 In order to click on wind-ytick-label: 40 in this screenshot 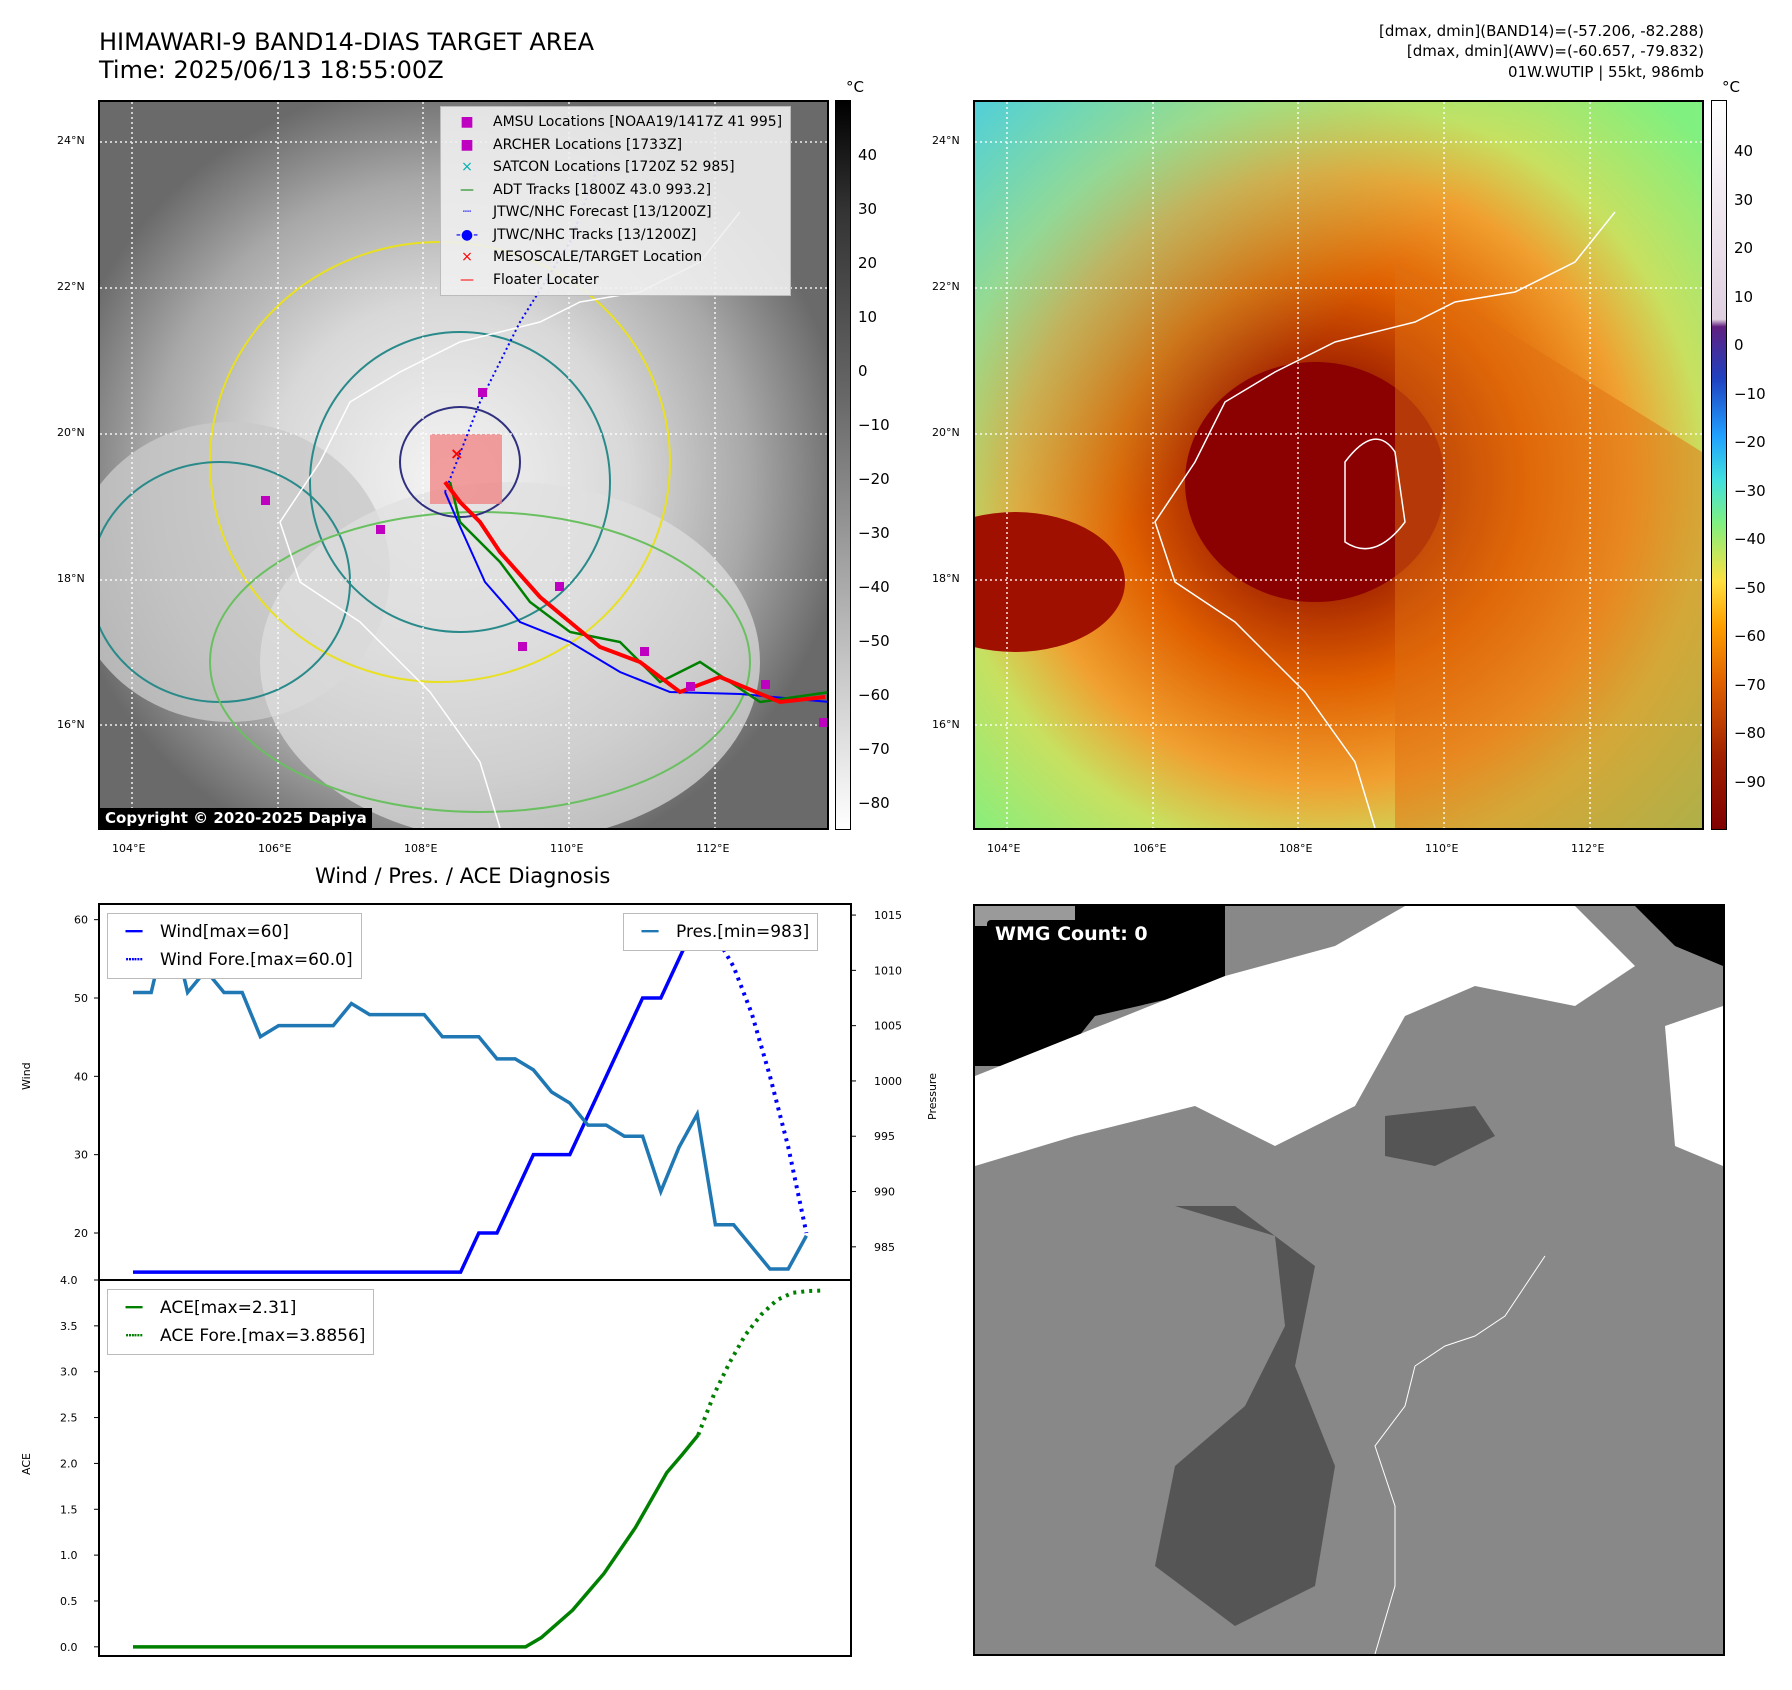, I will do `click(81, 1076)`.